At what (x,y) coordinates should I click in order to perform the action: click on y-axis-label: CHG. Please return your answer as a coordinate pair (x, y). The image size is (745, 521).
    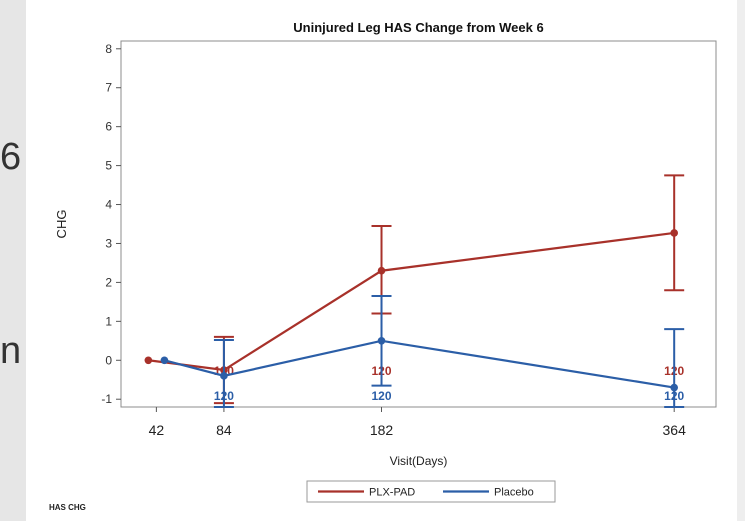
    Looking at the image, I should click on (61, 224).